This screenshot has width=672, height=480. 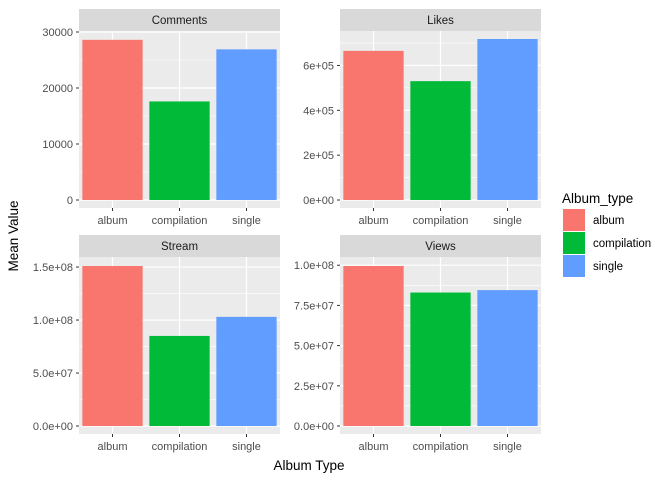 I want to click on legend-key-album, so click(x=574, y=220).